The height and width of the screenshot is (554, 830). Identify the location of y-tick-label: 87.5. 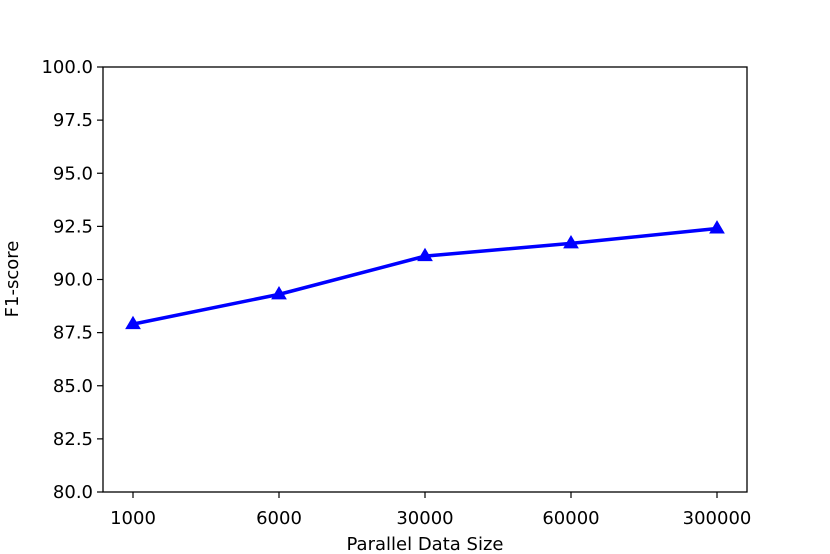
(73, 333).